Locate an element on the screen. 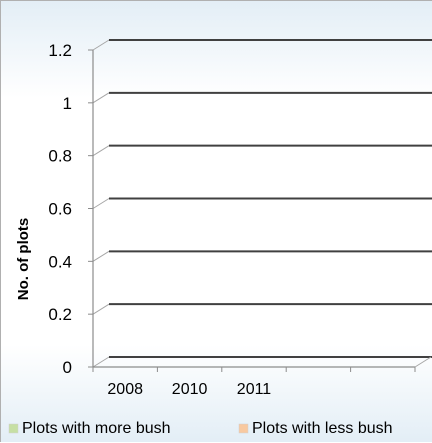  y-tick-label: 1.2 is located at coordinates (60, 50).